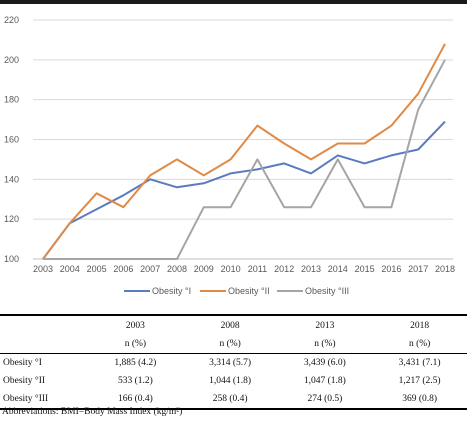  Describe the element at coordinates (177, 269) in the screenshot. I see `x-tick-label: 2008` at that location.